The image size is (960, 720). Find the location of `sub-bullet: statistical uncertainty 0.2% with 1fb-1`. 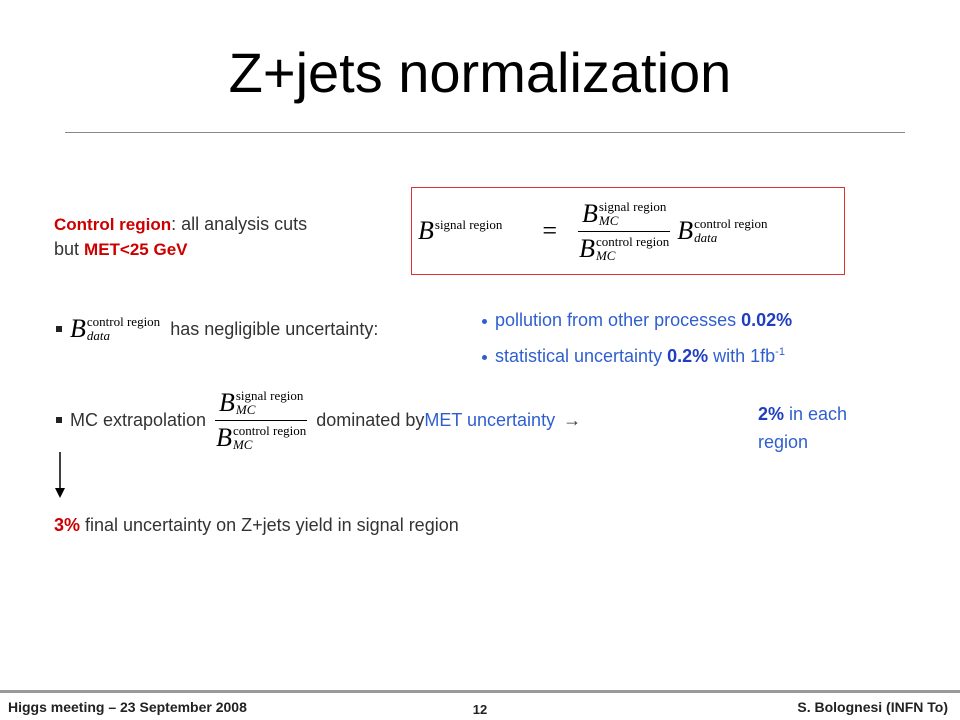

sub-bullet: statistical uncertainty 0.2% with 1fb-1 is located at coordinates (633, 356).